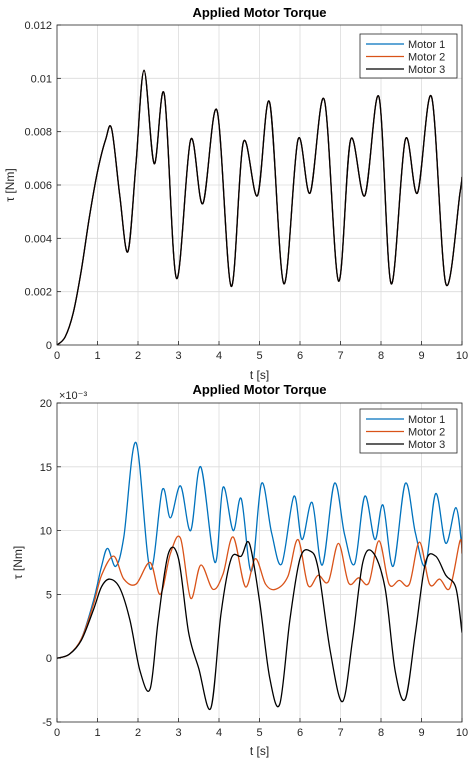 The image size is (474, 760). Describe the element at coordinates (259, 12) in the screenshot. I see `chart-0-title: Applied Motor Torque` at that location.